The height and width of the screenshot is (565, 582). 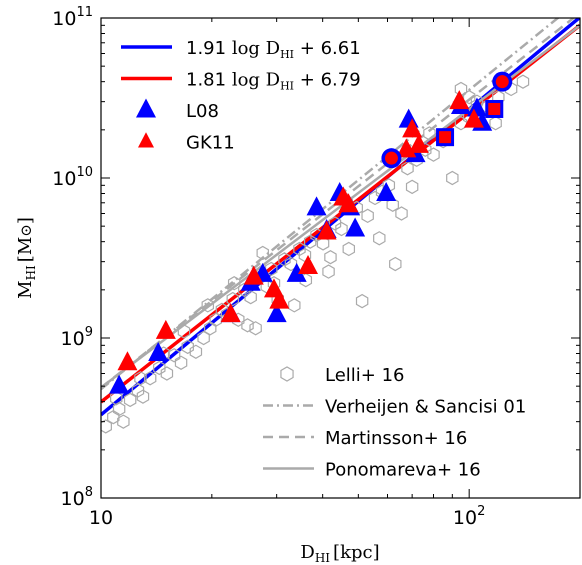 I want to click on legend-label: GK11, so click(x=210, y=143).